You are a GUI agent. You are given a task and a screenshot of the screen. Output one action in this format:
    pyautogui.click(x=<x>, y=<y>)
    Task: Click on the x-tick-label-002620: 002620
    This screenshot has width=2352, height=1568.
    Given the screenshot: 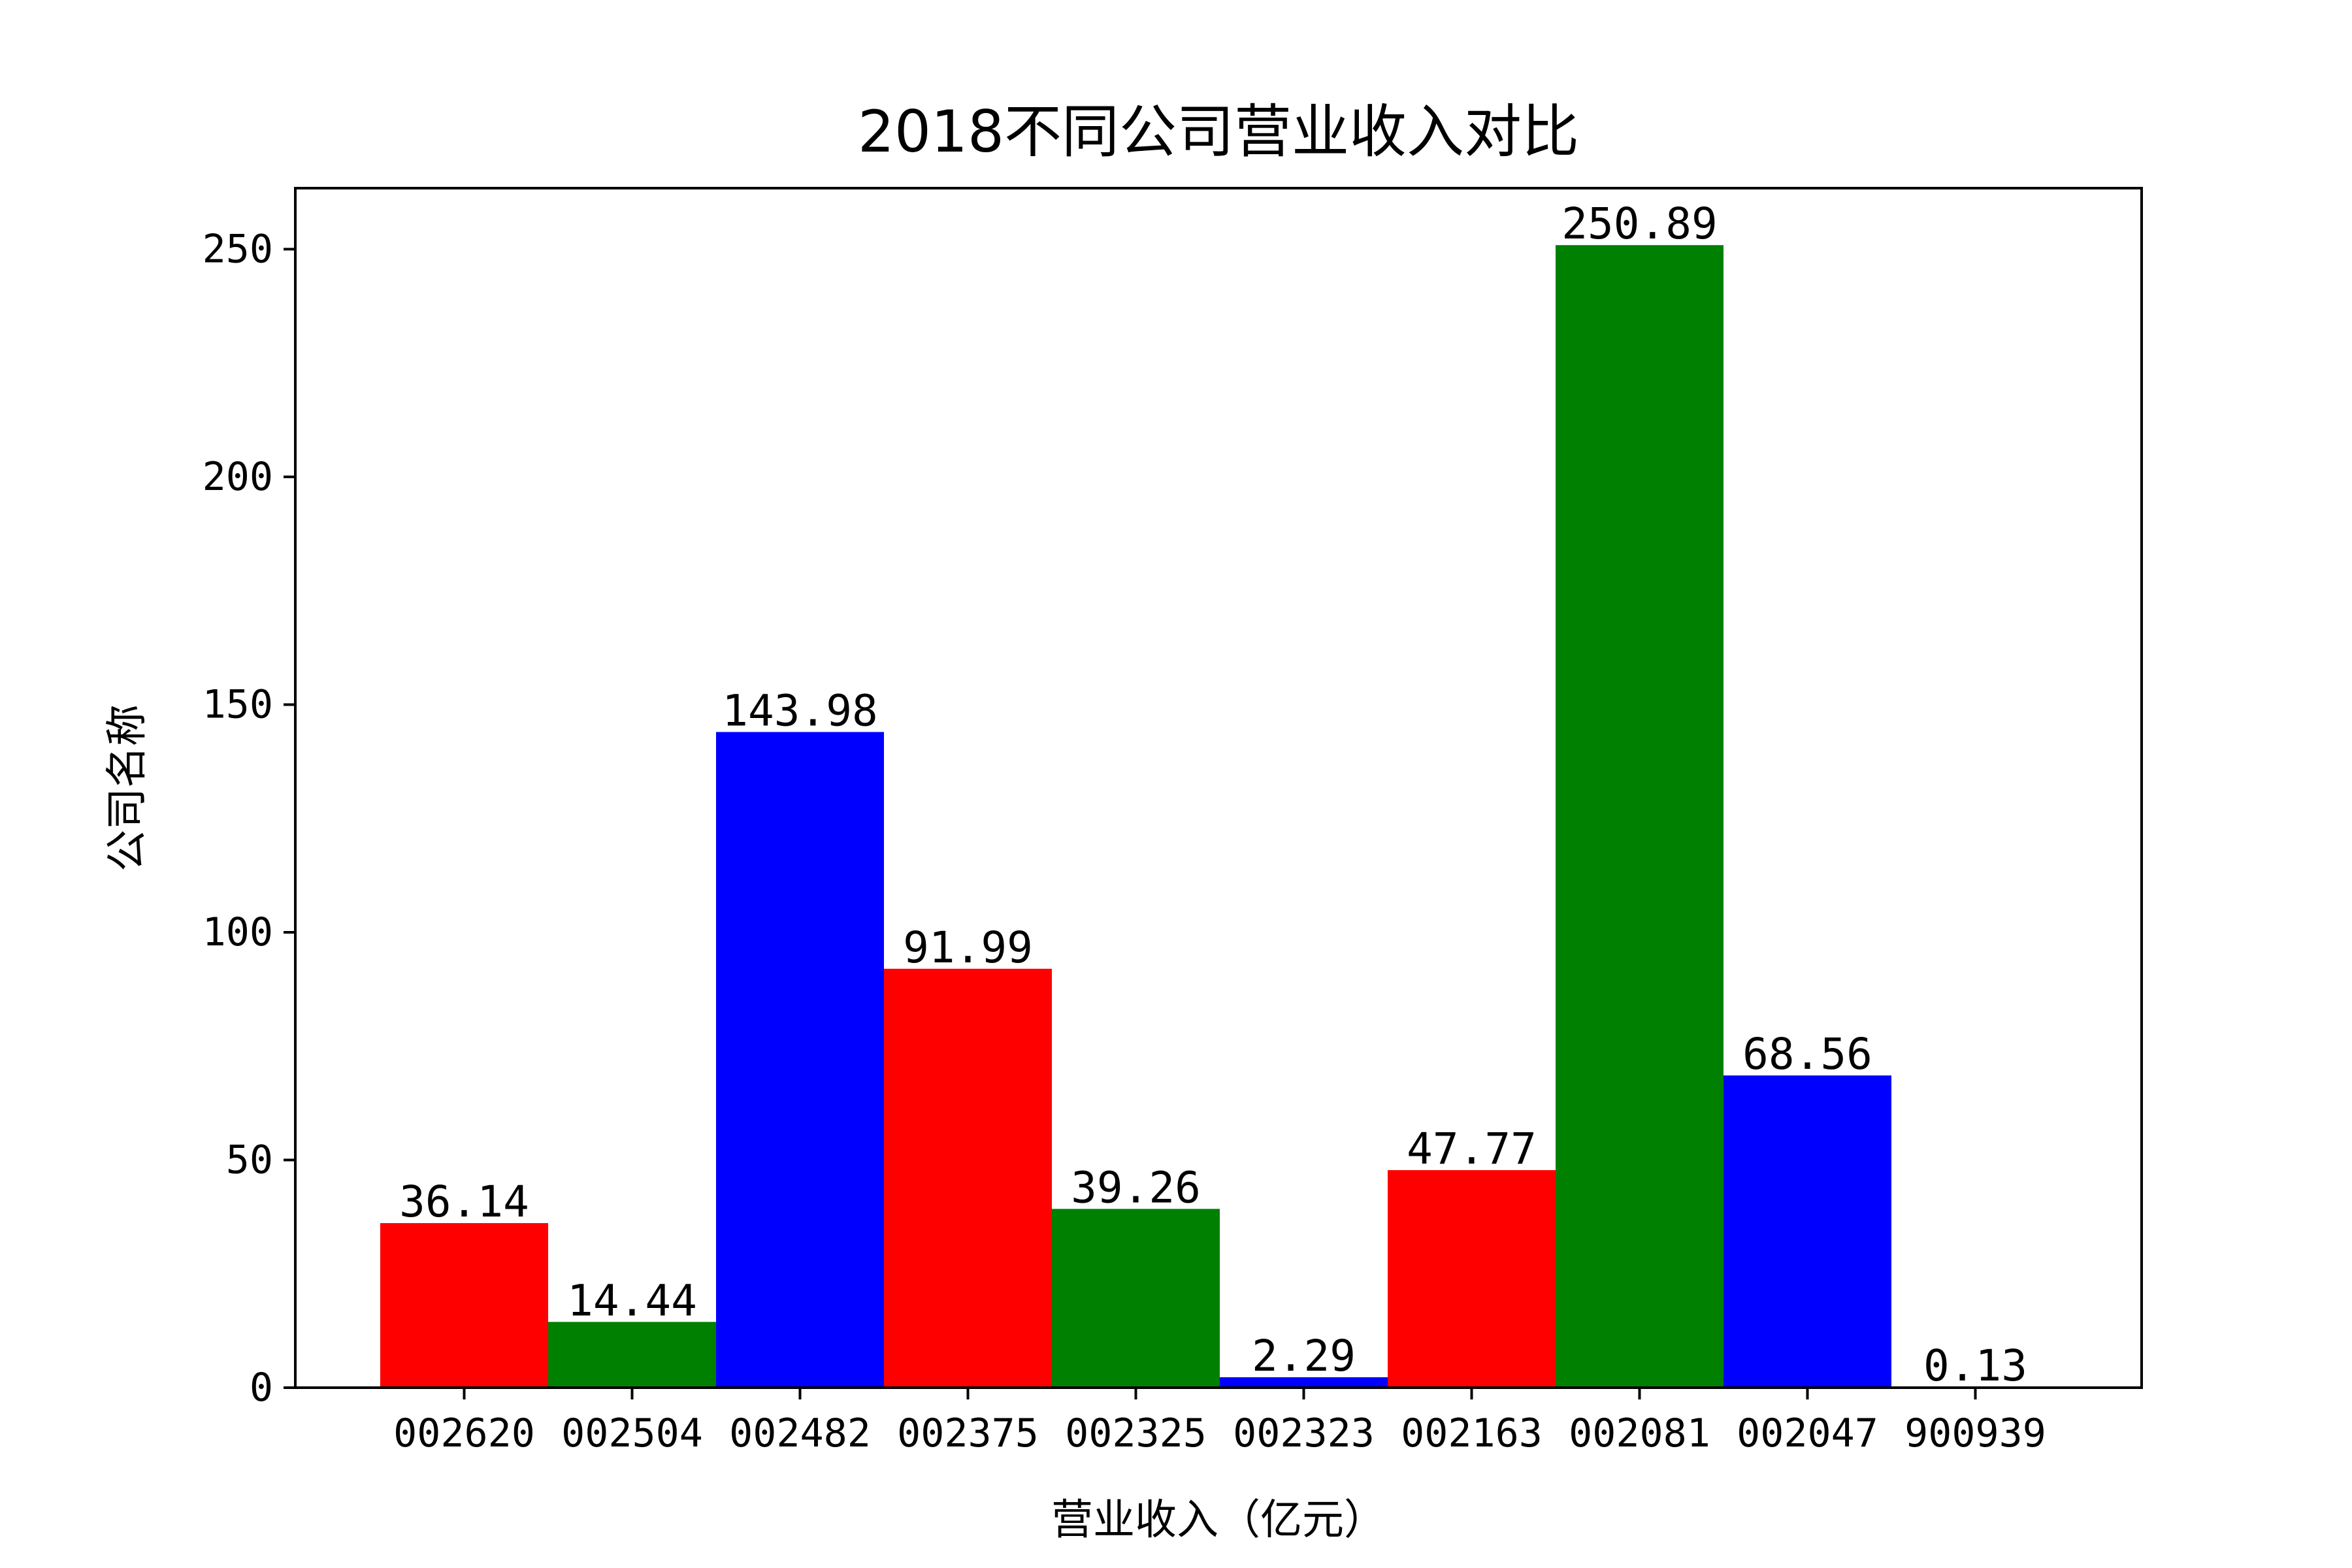 What is the action you would take?
    pyautogui.click(x=464, y=1433)
    